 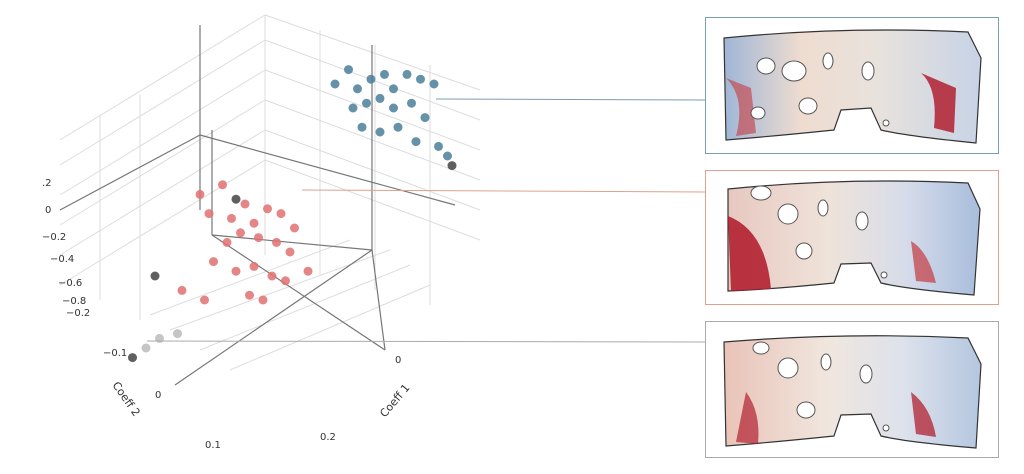 I want to click on grey-cluster-panel, so click(x=852, y=389).